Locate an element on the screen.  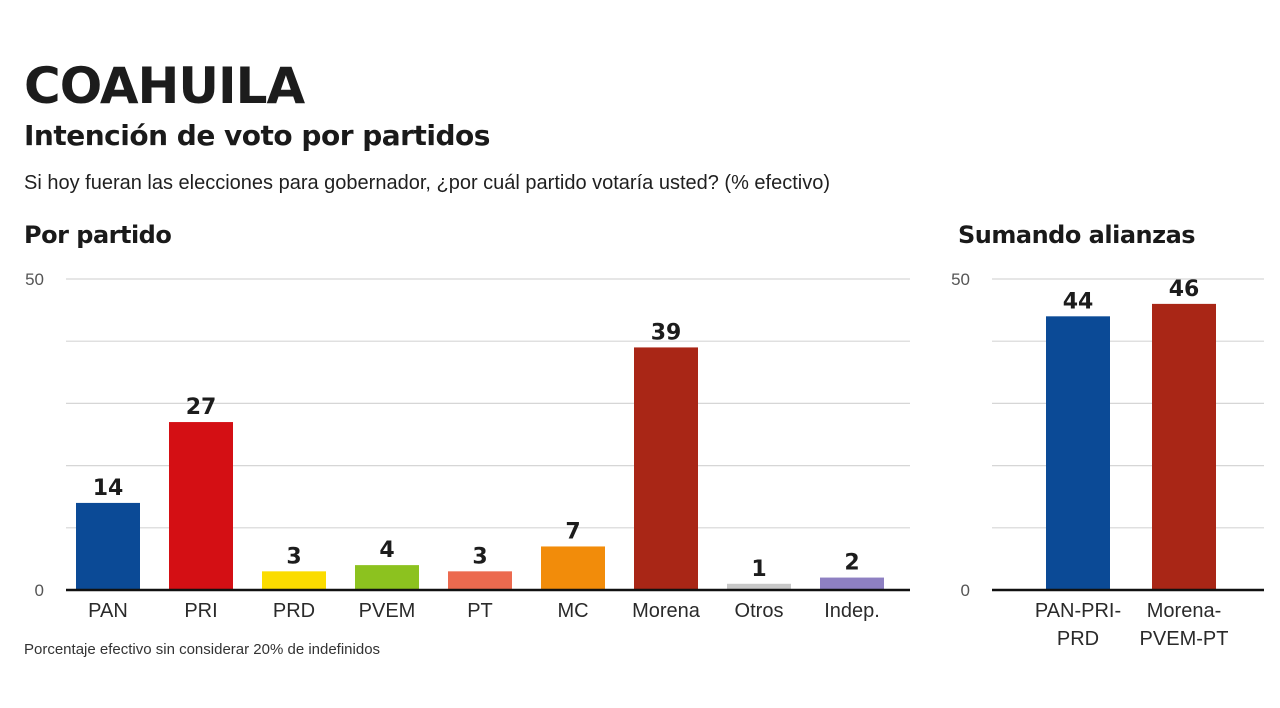
alliance-category-label: PVEM-PT is located at coordinates (1184, 639).